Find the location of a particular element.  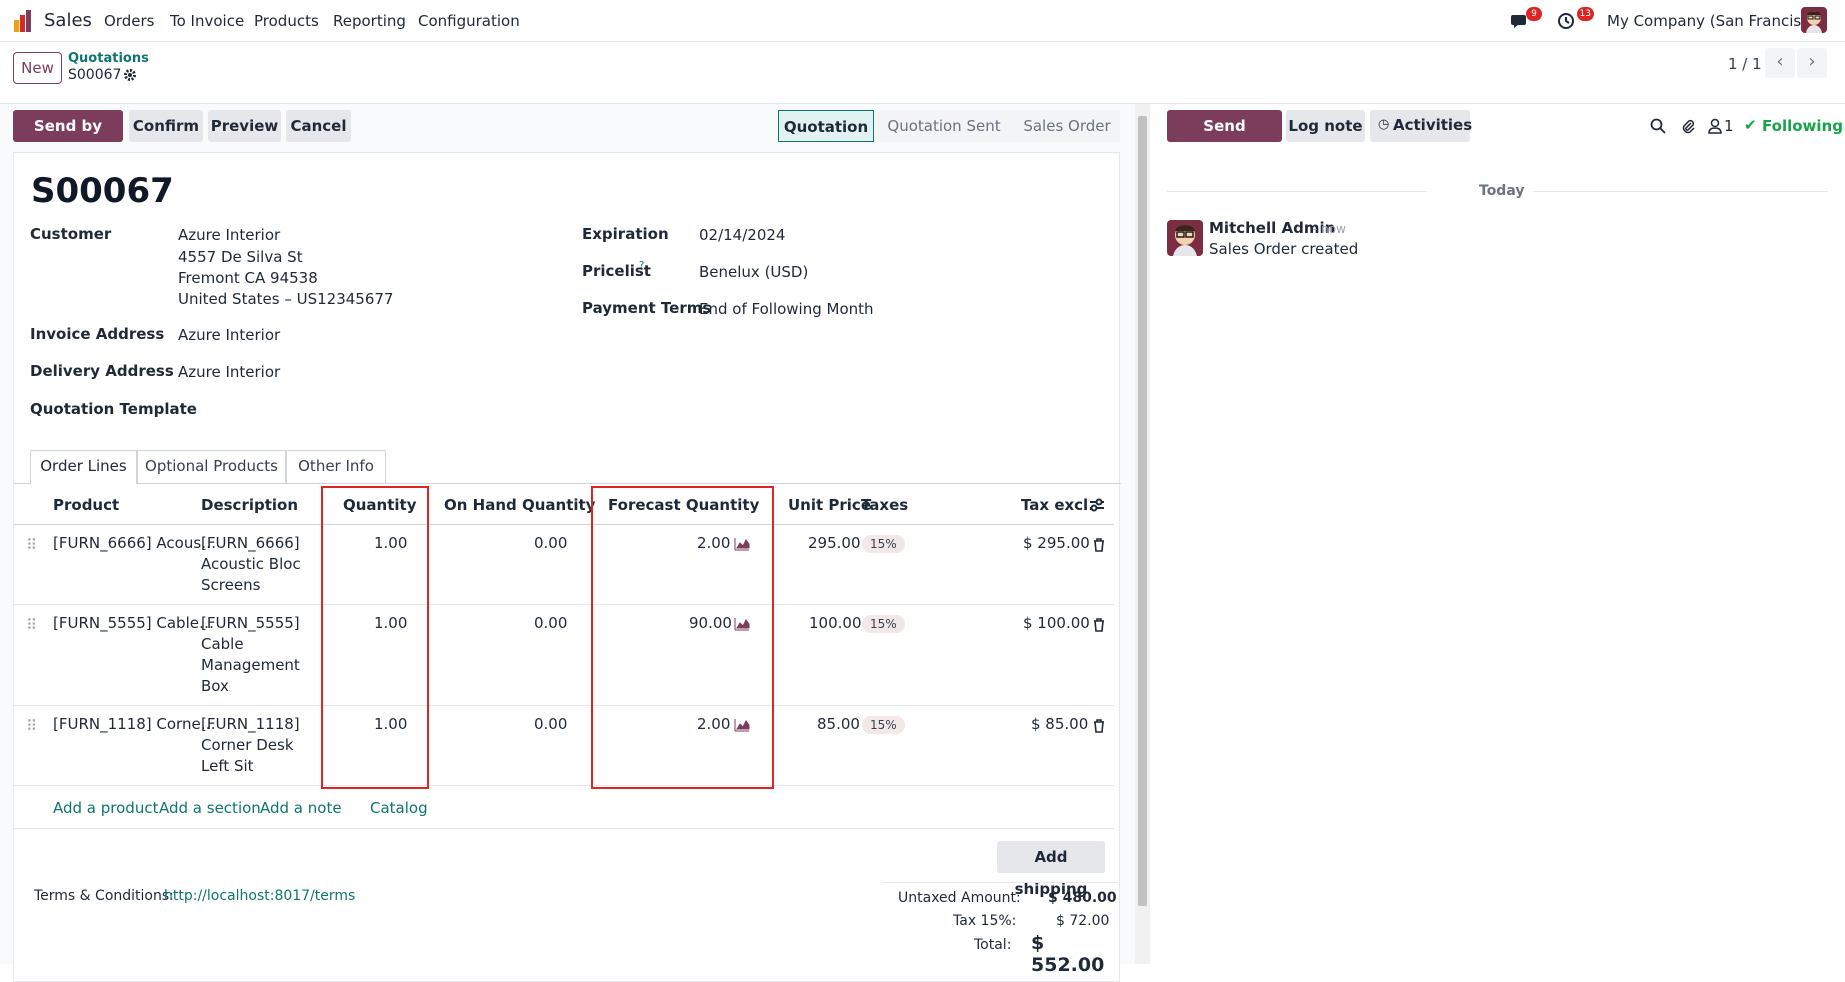

menu-products: Products is located at coordinates (286, 21).